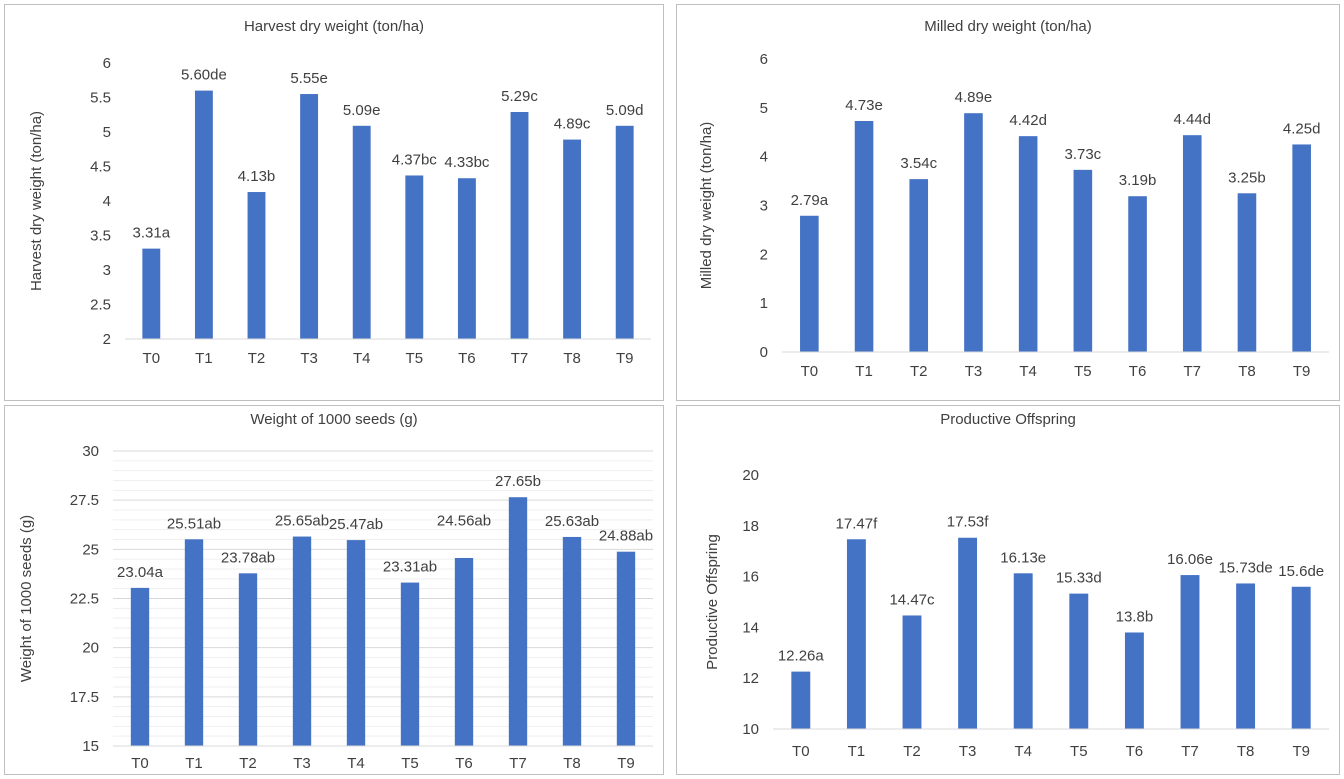 The image size is (1344, 779). I want to click on y-axis-title: Weight of 1000 seeds (g), so click(26, 598).